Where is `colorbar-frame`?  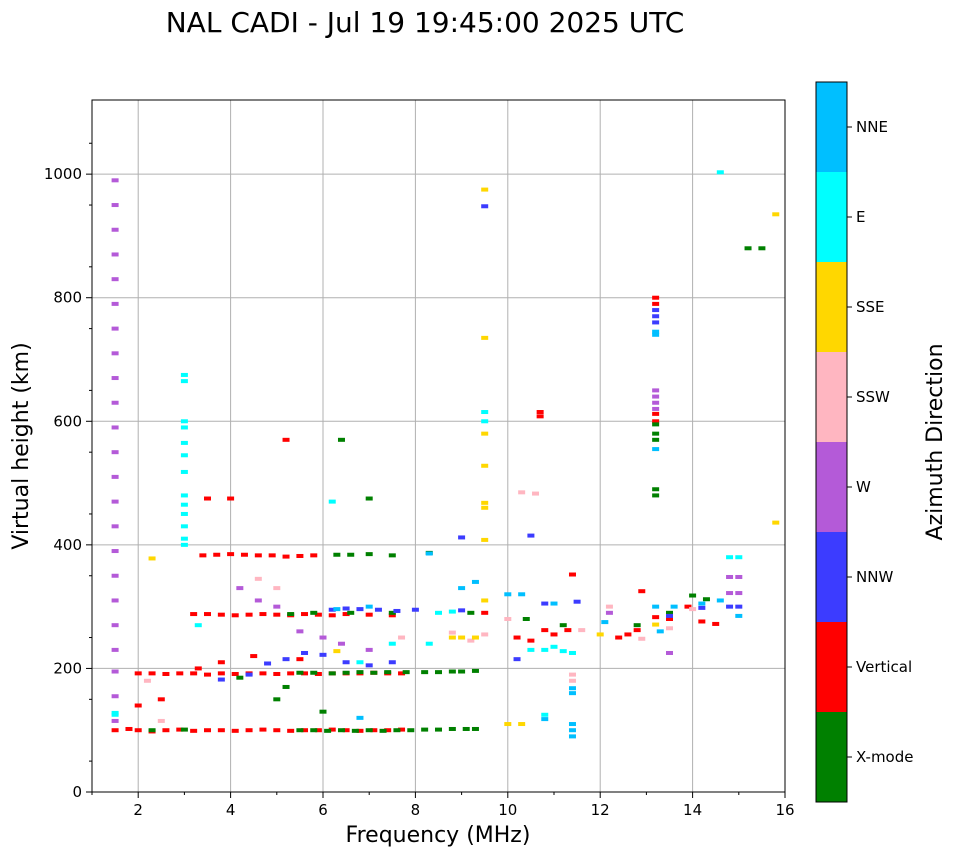
colorbar-frame is located at coordinates (831, 442).